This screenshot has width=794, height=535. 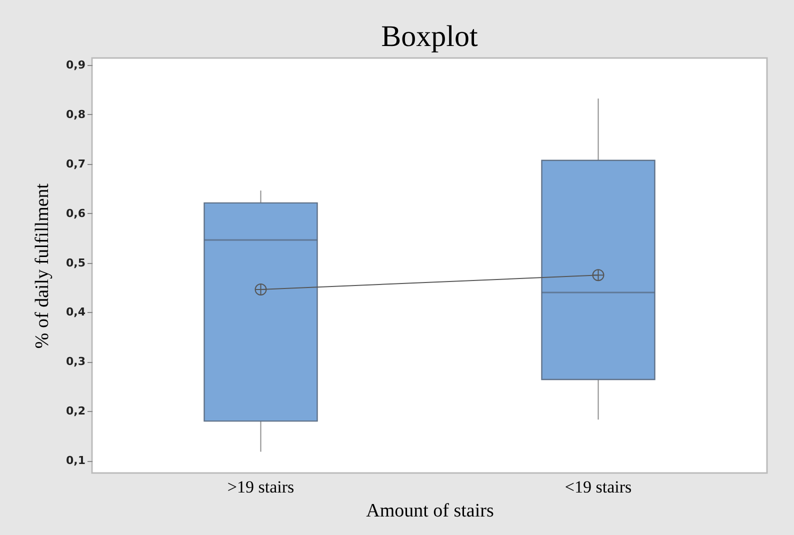 What do you see at coordinates (76, 263) in the screenshot?
I see `y-tick-label: 0,5` at bounding box center [76, 263].